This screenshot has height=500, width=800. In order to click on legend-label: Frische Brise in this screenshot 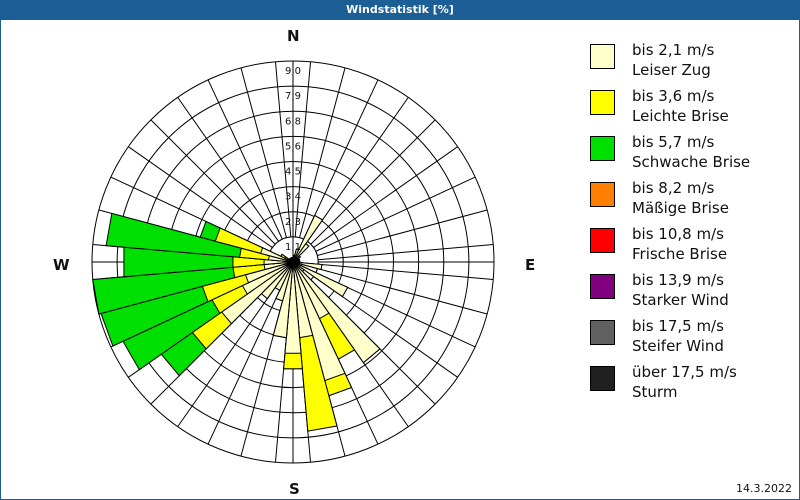, I will do `click(680, 254)`.